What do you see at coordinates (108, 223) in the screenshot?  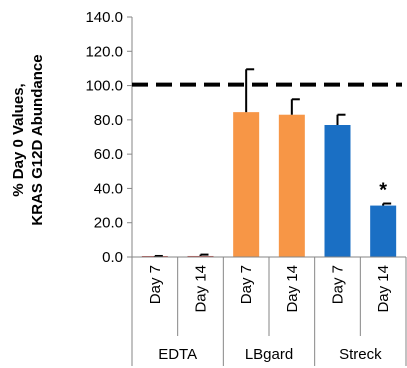 I see `y-tick-label: 20.0` at bounding box center [108, 223].